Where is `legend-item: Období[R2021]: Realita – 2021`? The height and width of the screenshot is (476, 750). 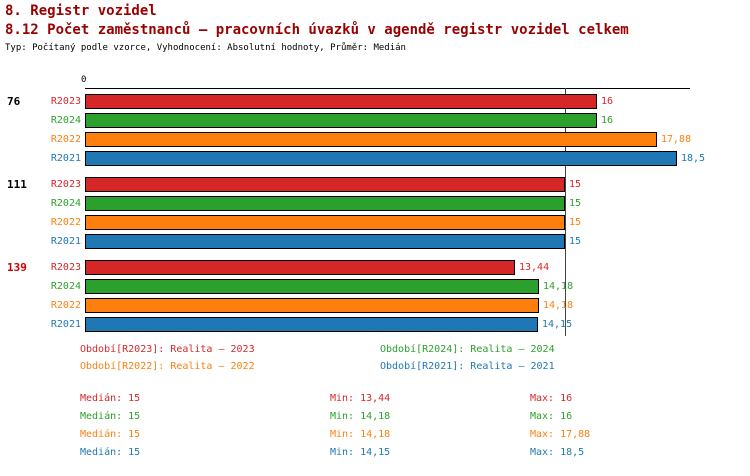
legend-item: Období[R2021]: Realita – 2021 is located at coordinates (467, 366).